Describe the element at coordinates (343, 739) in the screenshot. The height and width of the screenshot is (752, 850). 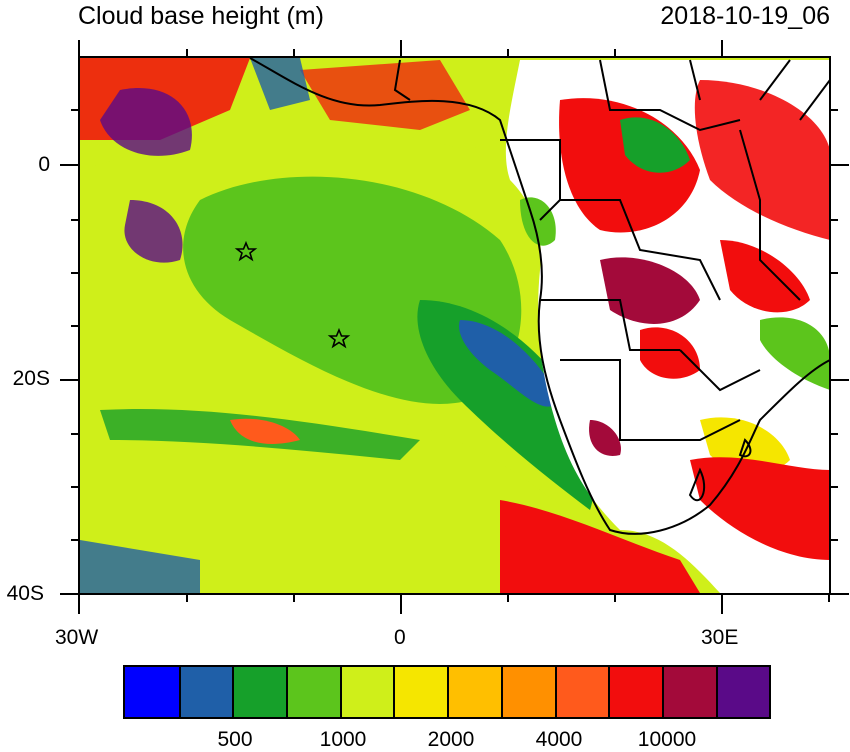
I see `colorbar-label: 1000` at that location.